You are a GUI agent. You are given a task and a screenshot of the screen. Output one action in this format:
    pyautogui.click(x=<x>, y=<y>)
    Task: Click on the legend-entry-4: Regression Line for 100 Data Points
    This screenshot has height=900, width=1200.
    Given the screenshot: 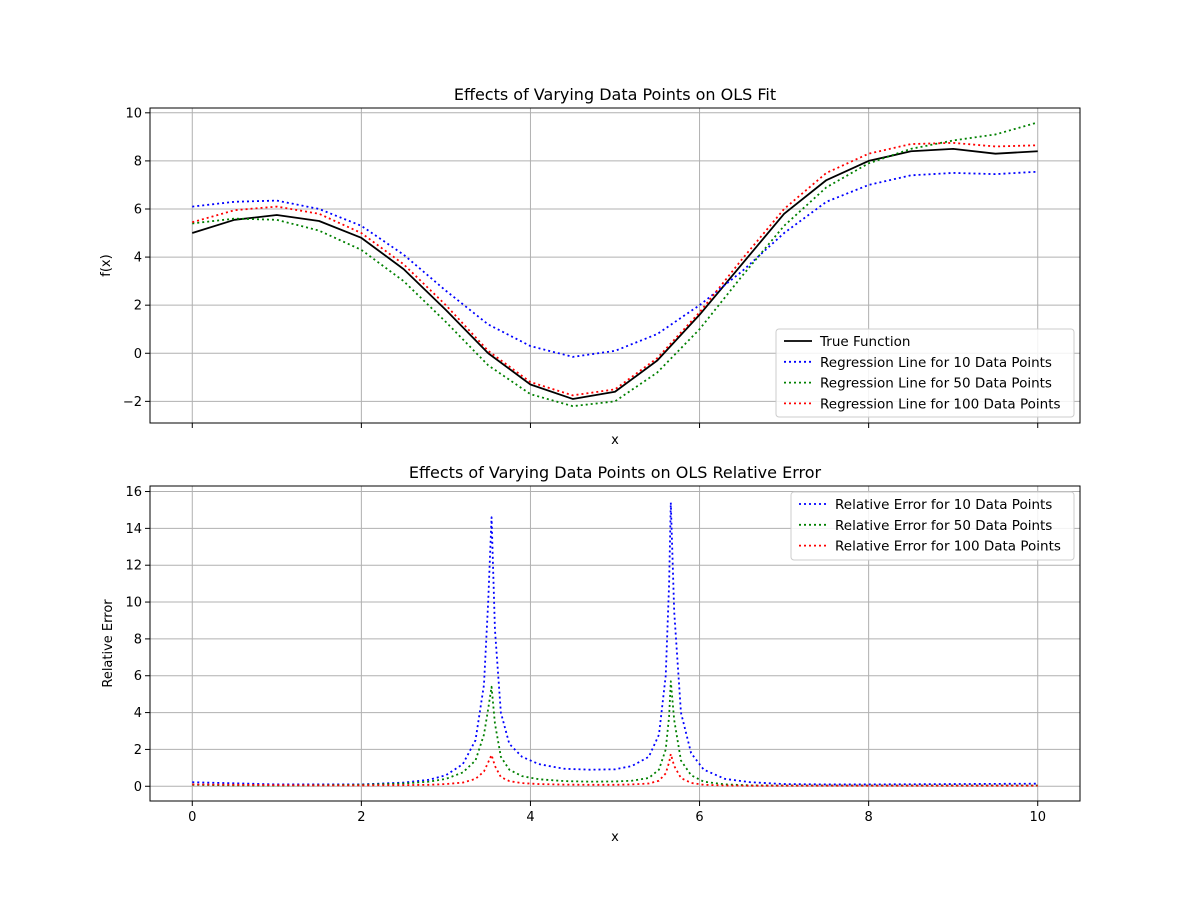 What is the action you would take?
    pyautogui.click(x=940, y=404)
    